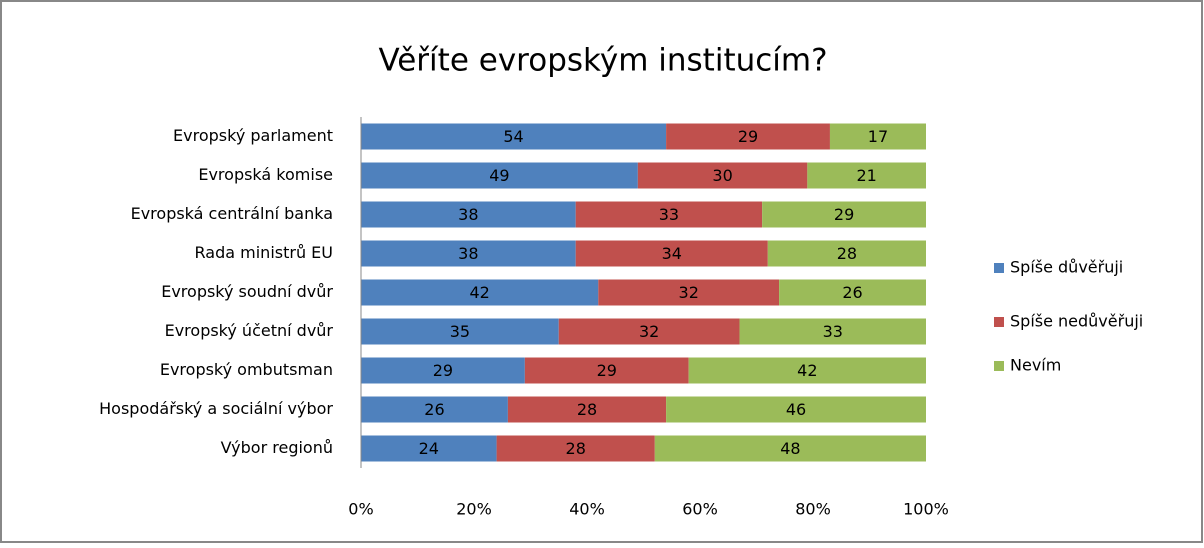  Describe the element at coordinates (926, 509) in the screenshot. I see `x-tick-label: 100%` at that location.